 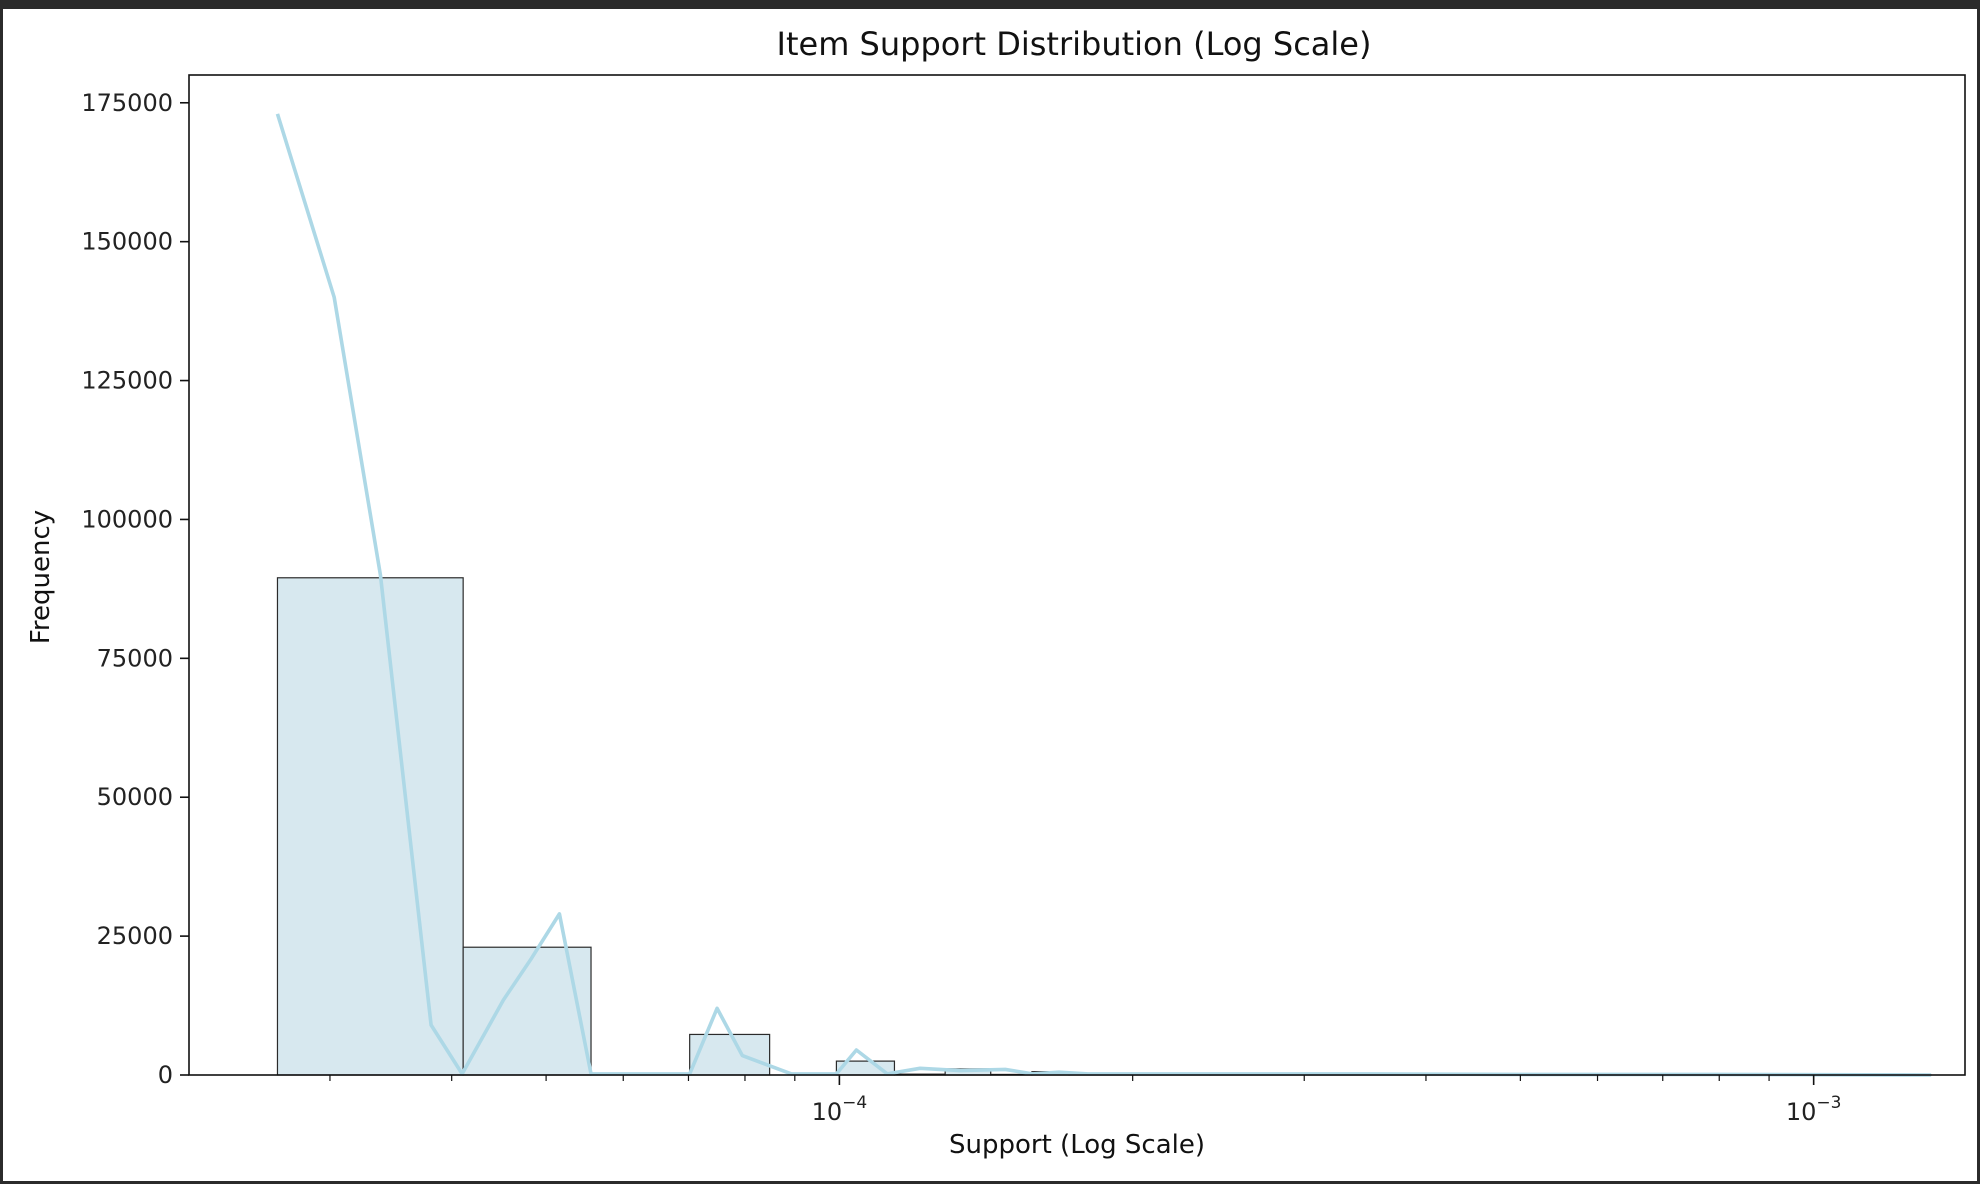 What do you see at coordinates (1074, 44) in the screenshot?
I see `chart-title: Item Support Distribution (Log Scale)` at bounding box center [1074, 44].